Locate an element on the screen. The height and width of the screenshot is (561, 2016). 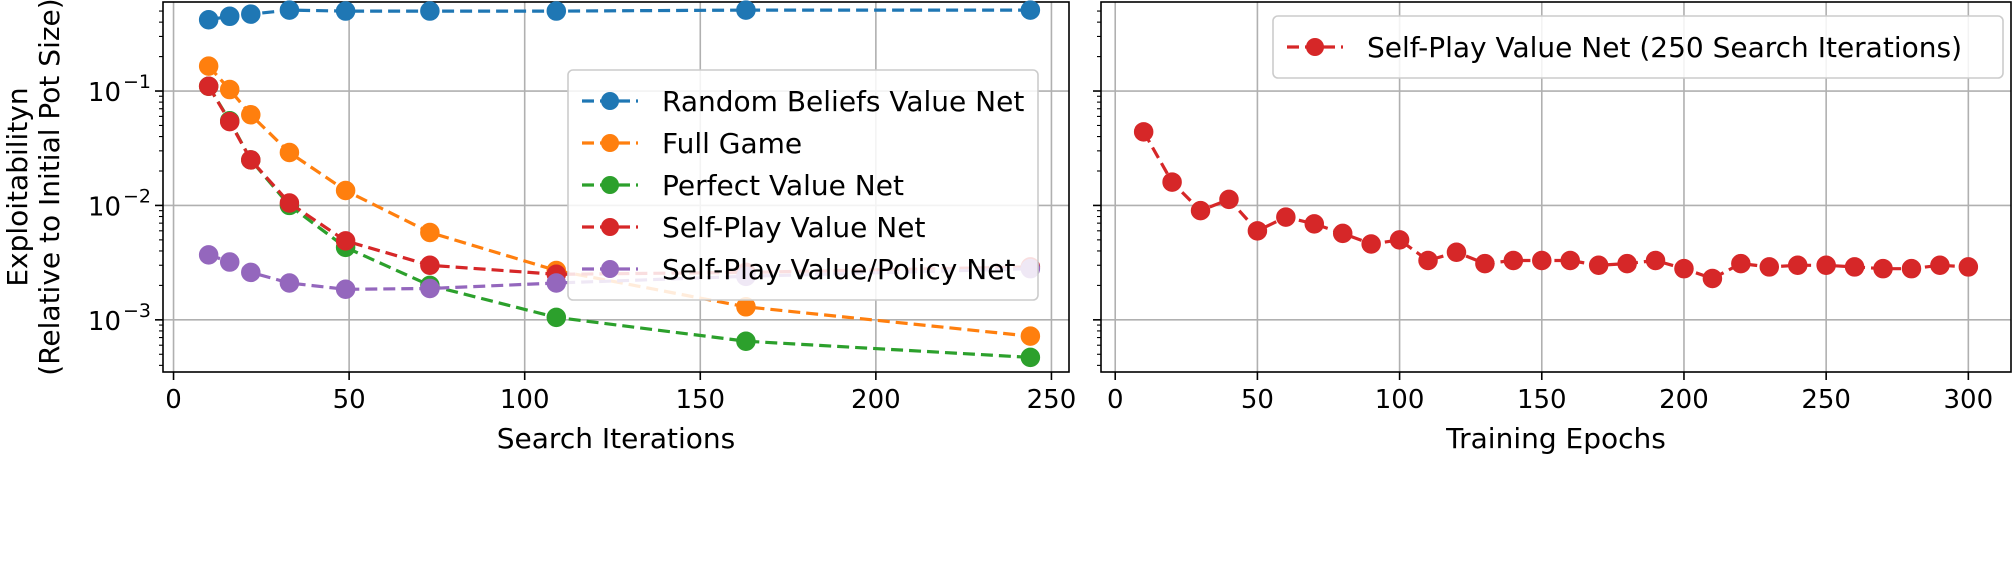
y-axis is located at coordinates (1097, 188).